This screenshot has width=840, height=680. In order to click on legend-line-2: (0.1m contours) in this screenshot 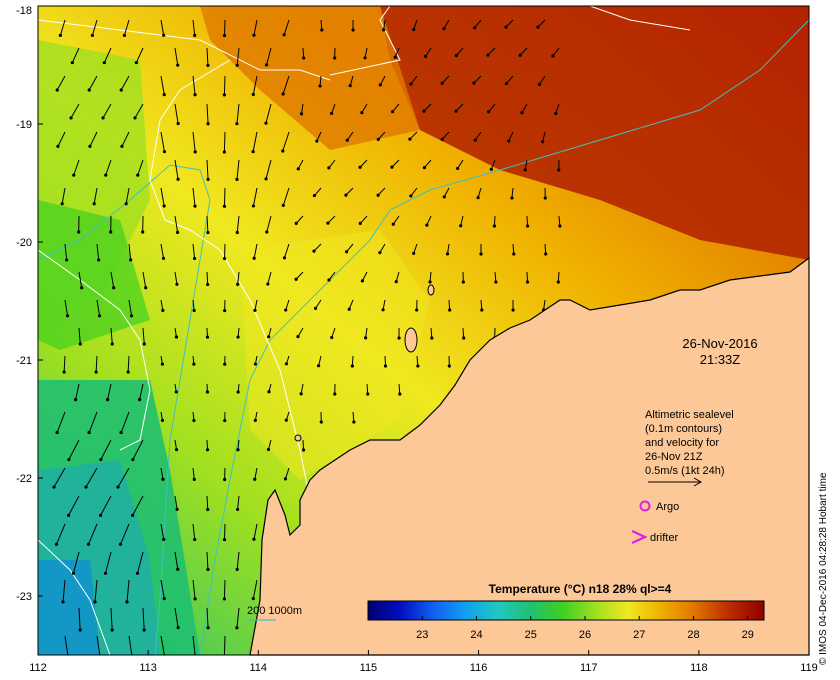, I will do `click(683, 429)`.